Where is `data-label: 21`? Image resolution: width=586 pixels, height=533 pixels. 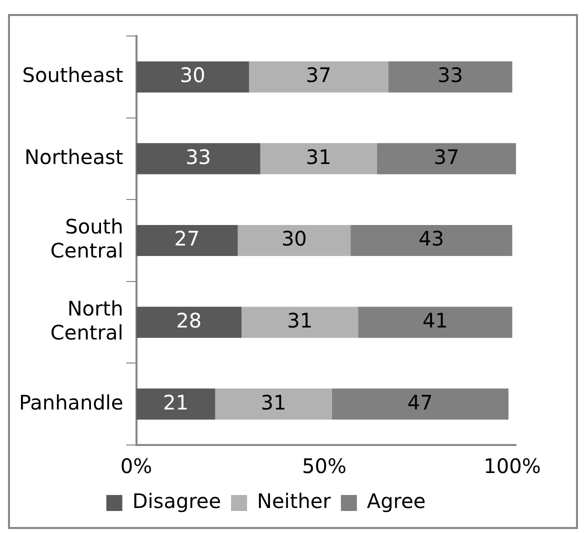
data-label: 21 is located at coordinates (175, 402).